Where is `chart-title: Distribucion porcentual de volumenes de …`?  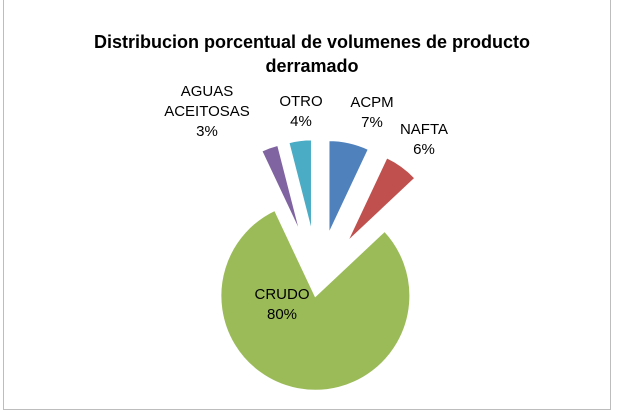 chart-title: Distribucion porcentual de volumenes de … is located at coordinates (312, 54).